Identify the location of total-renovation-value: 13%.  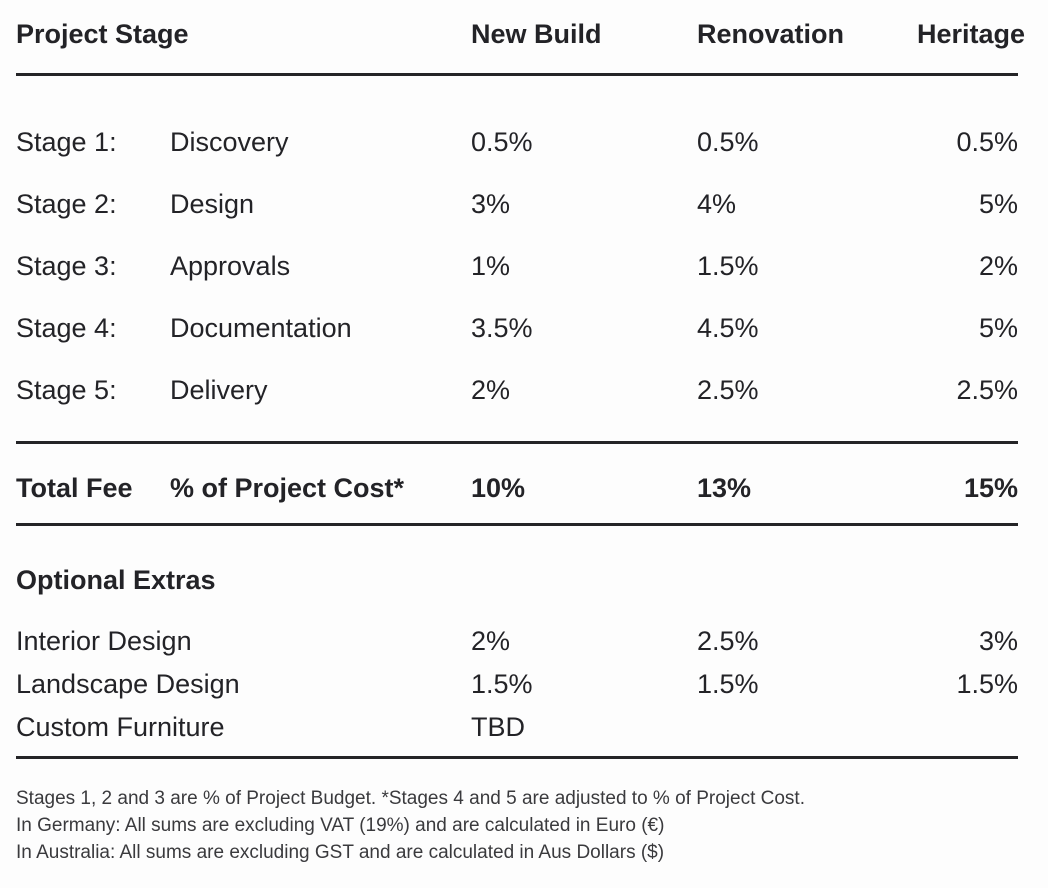
(724, 488).